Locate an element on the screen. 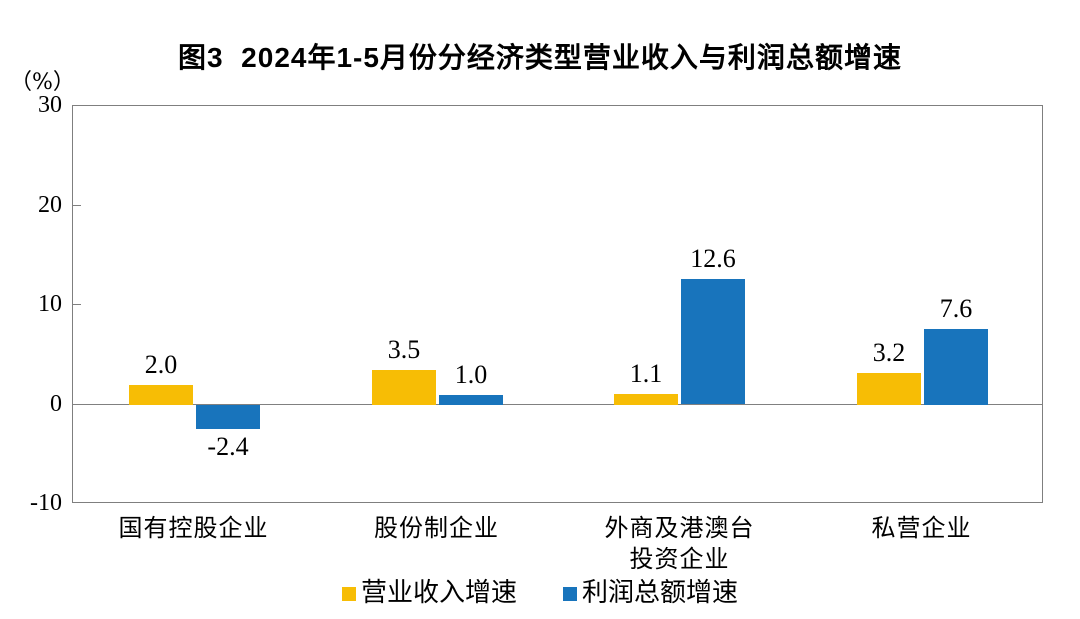 The width and height of the screenshot is (1080, 619). bar-value-label: 3.5 is located at coordinates (404, 349).